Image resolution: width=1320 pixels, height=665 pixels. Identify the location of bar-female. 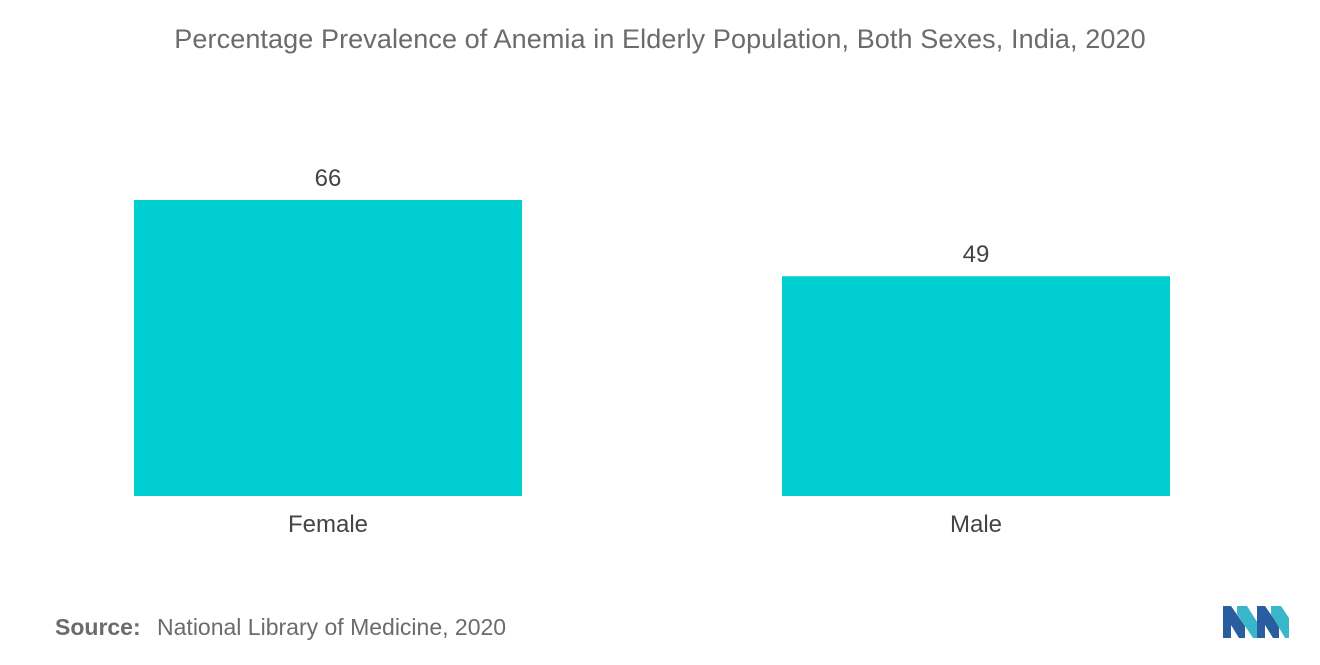
(328, 348).